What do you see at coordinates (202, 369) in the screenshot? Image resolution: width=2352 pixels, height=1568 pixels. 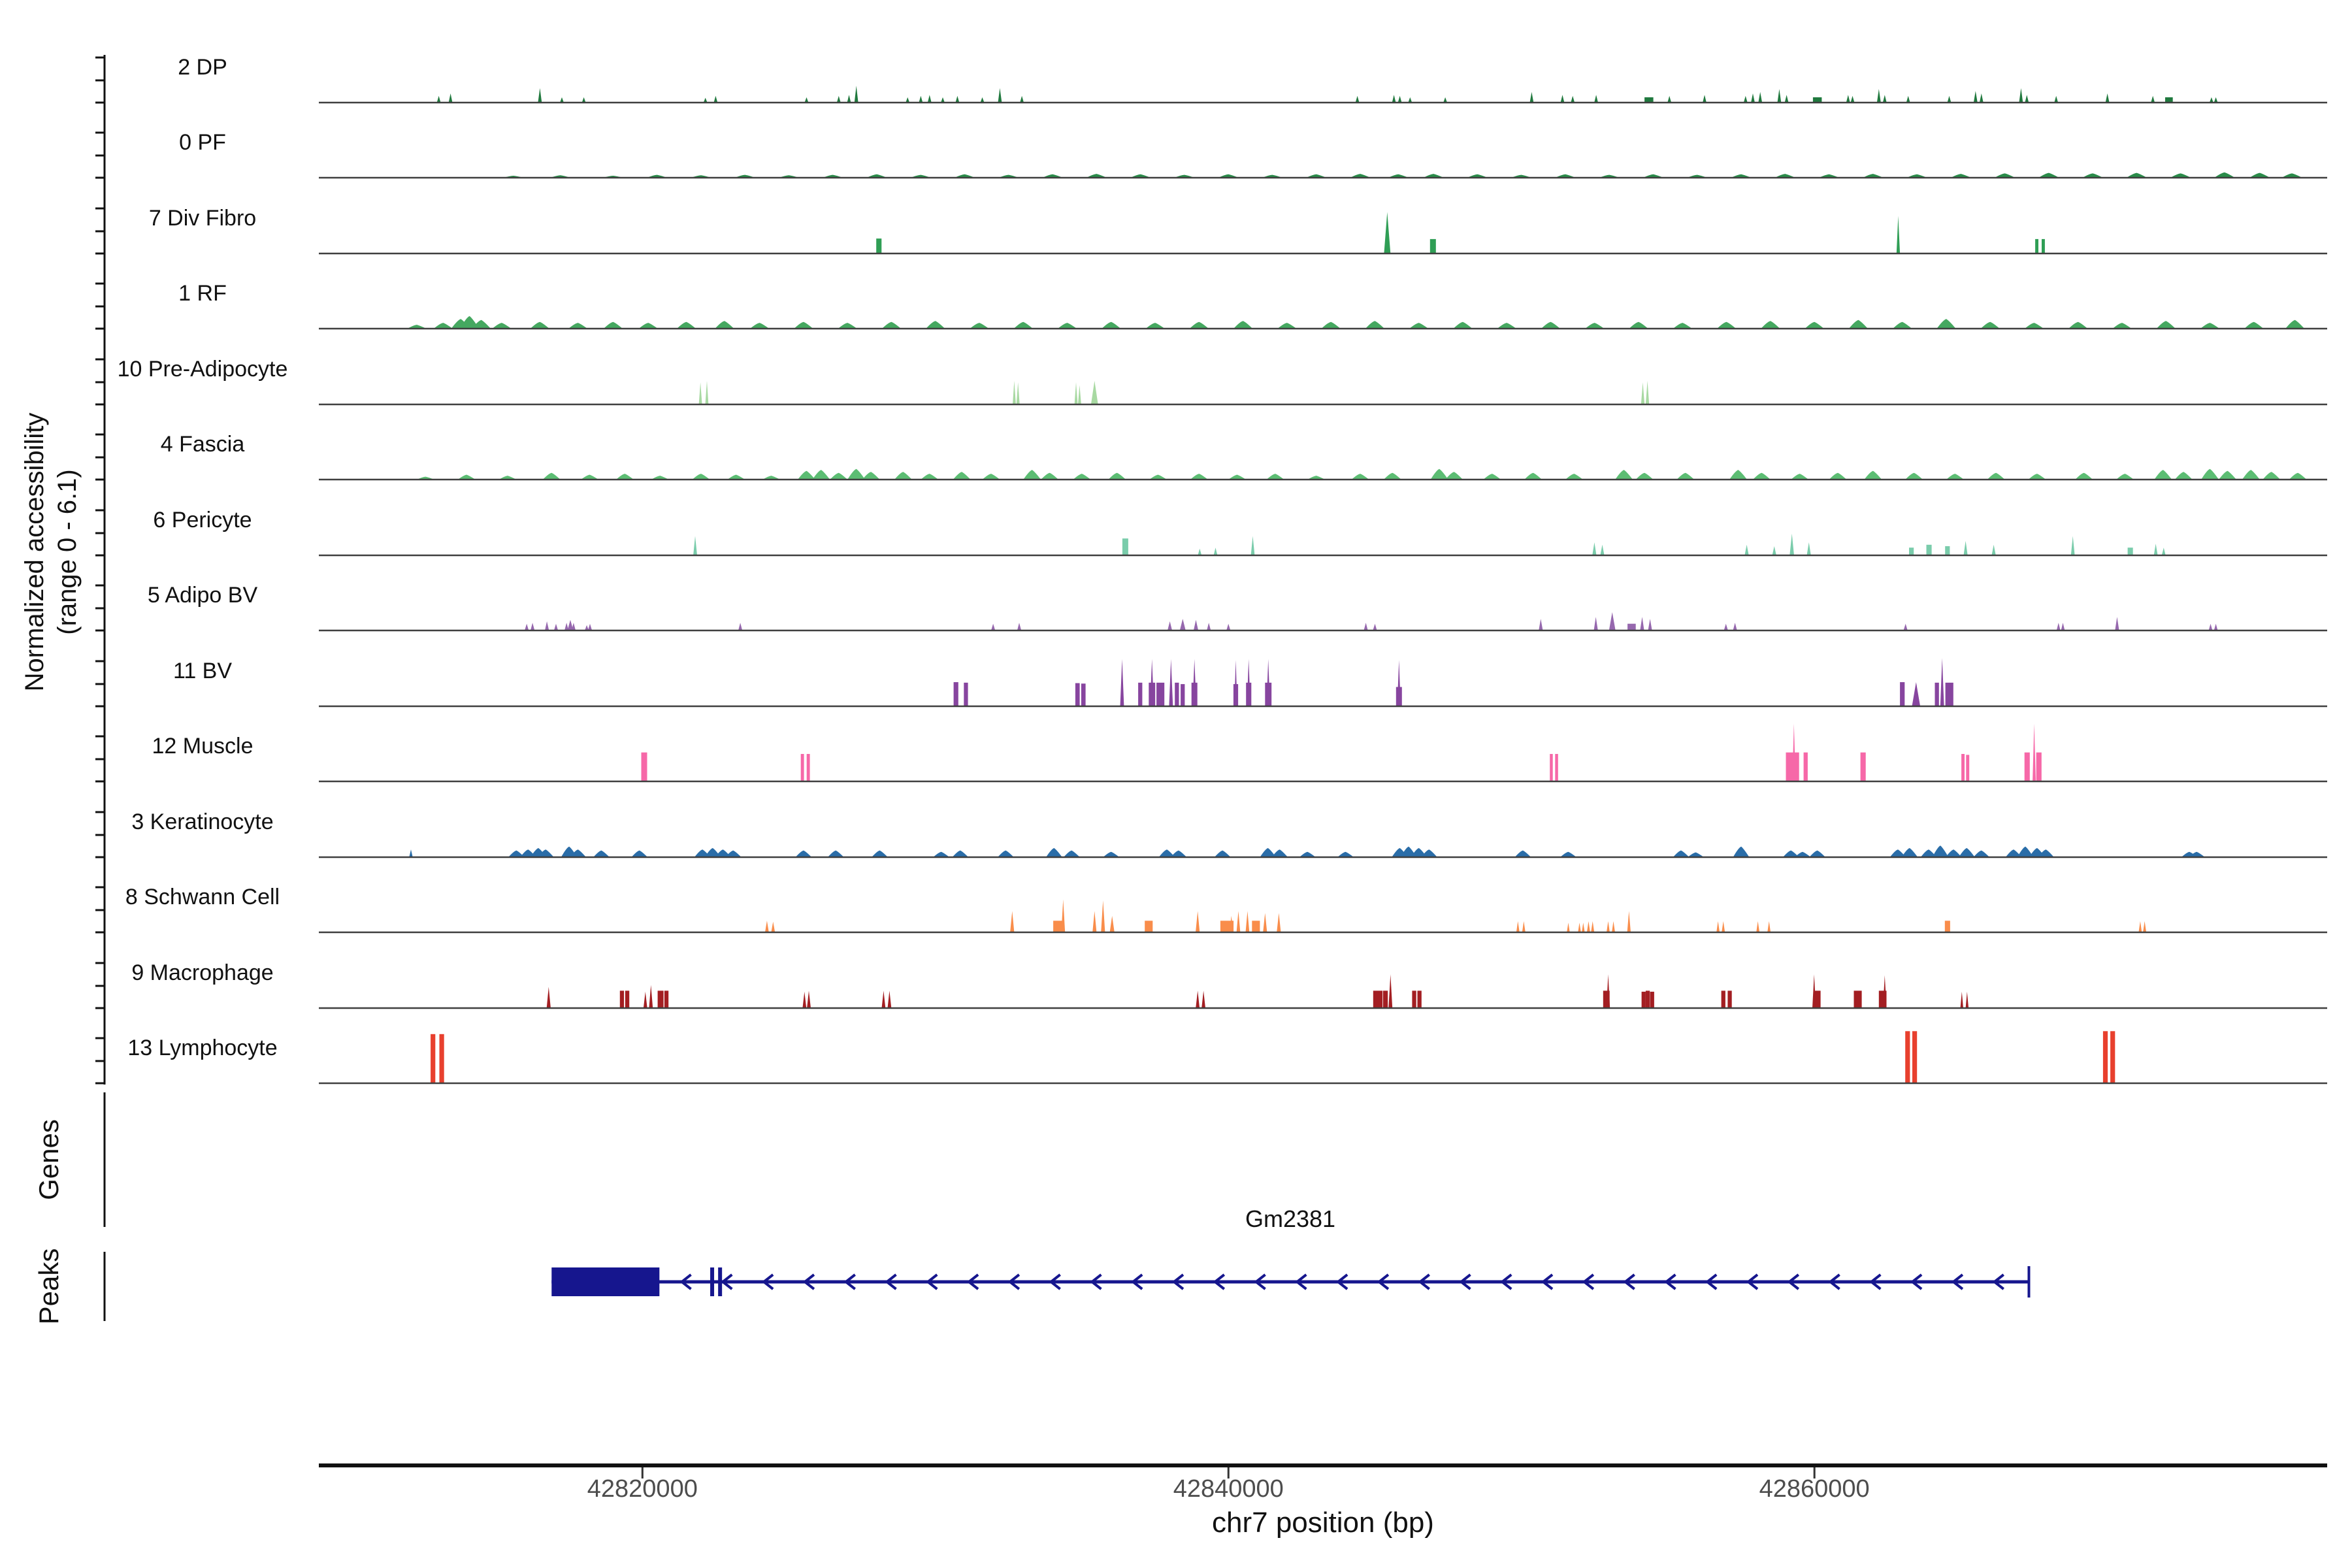 I see `track-label-10-pre-adipocyte: 10 Pre-Adipocyte` at bounding box center [202, 369].